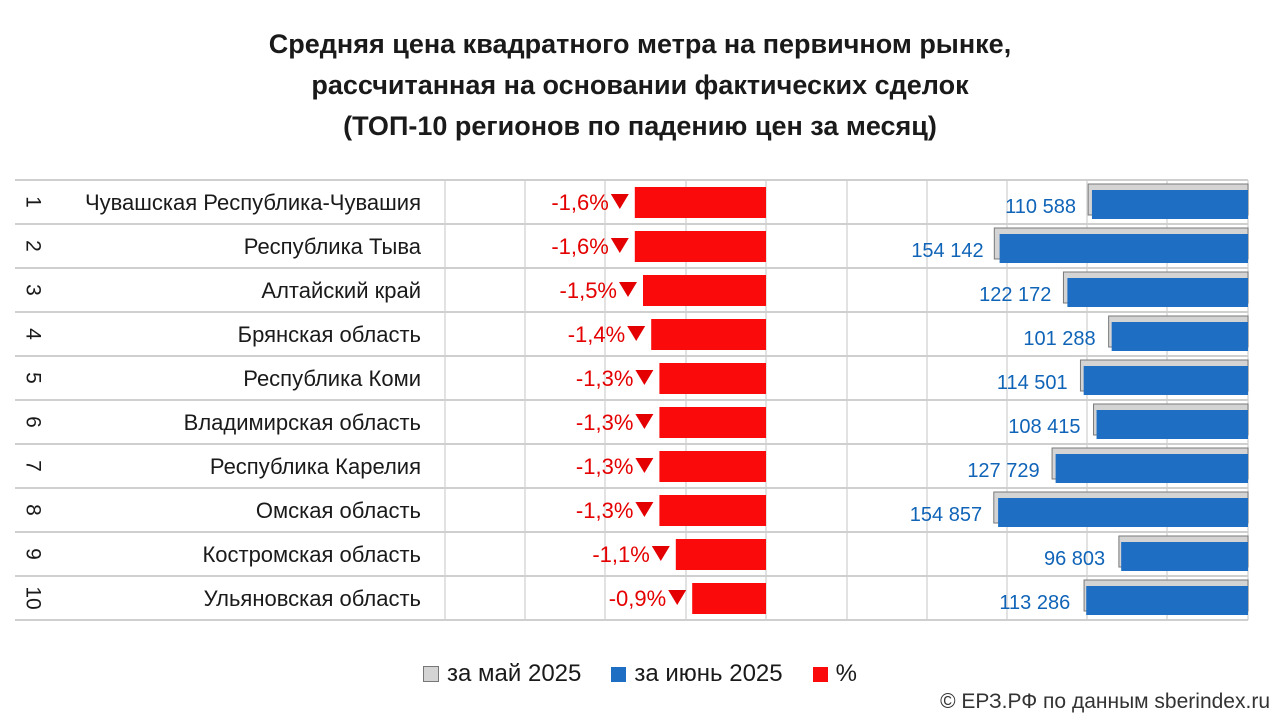 The image size is (1280, 720). I want to click on rank-label: 6, so click(33, 422).